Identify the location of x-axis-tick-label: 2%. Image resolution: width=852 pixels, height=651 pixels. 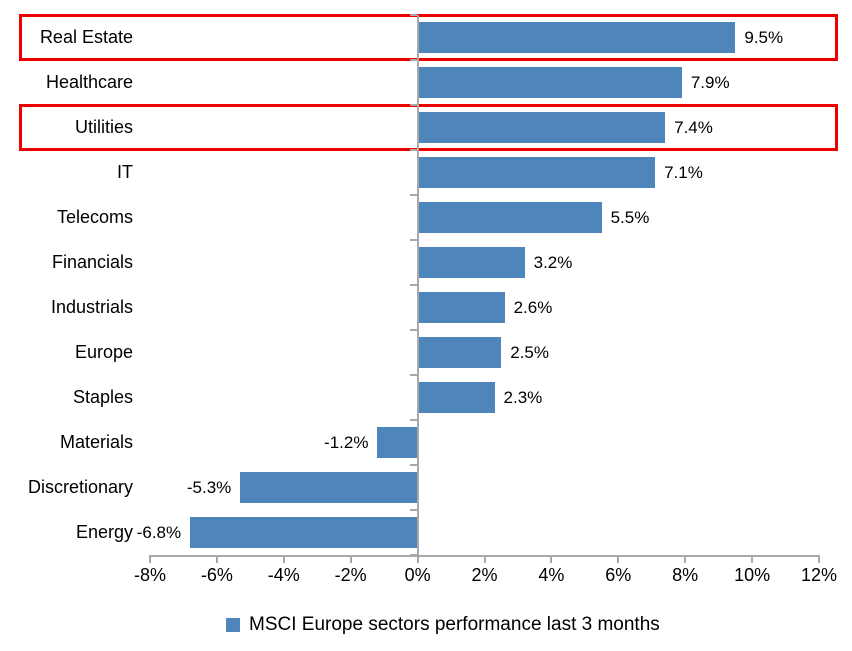
(484, 575).